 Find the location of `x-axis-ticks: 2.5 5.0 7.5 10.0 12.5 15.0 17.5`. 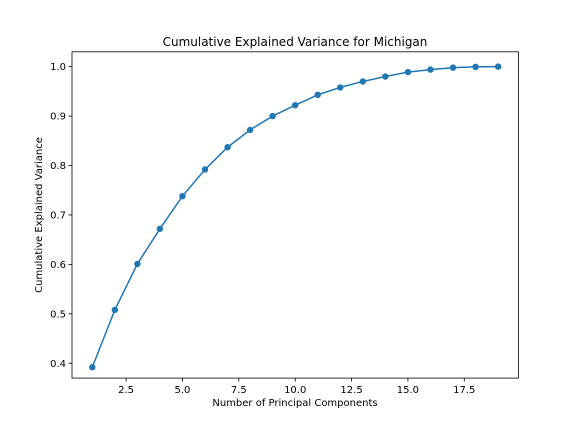

x-axis-ticks: 2.5 5.0 7.5 10.0 12.5 15.0 17.5 is located at coordinates (296, 387).